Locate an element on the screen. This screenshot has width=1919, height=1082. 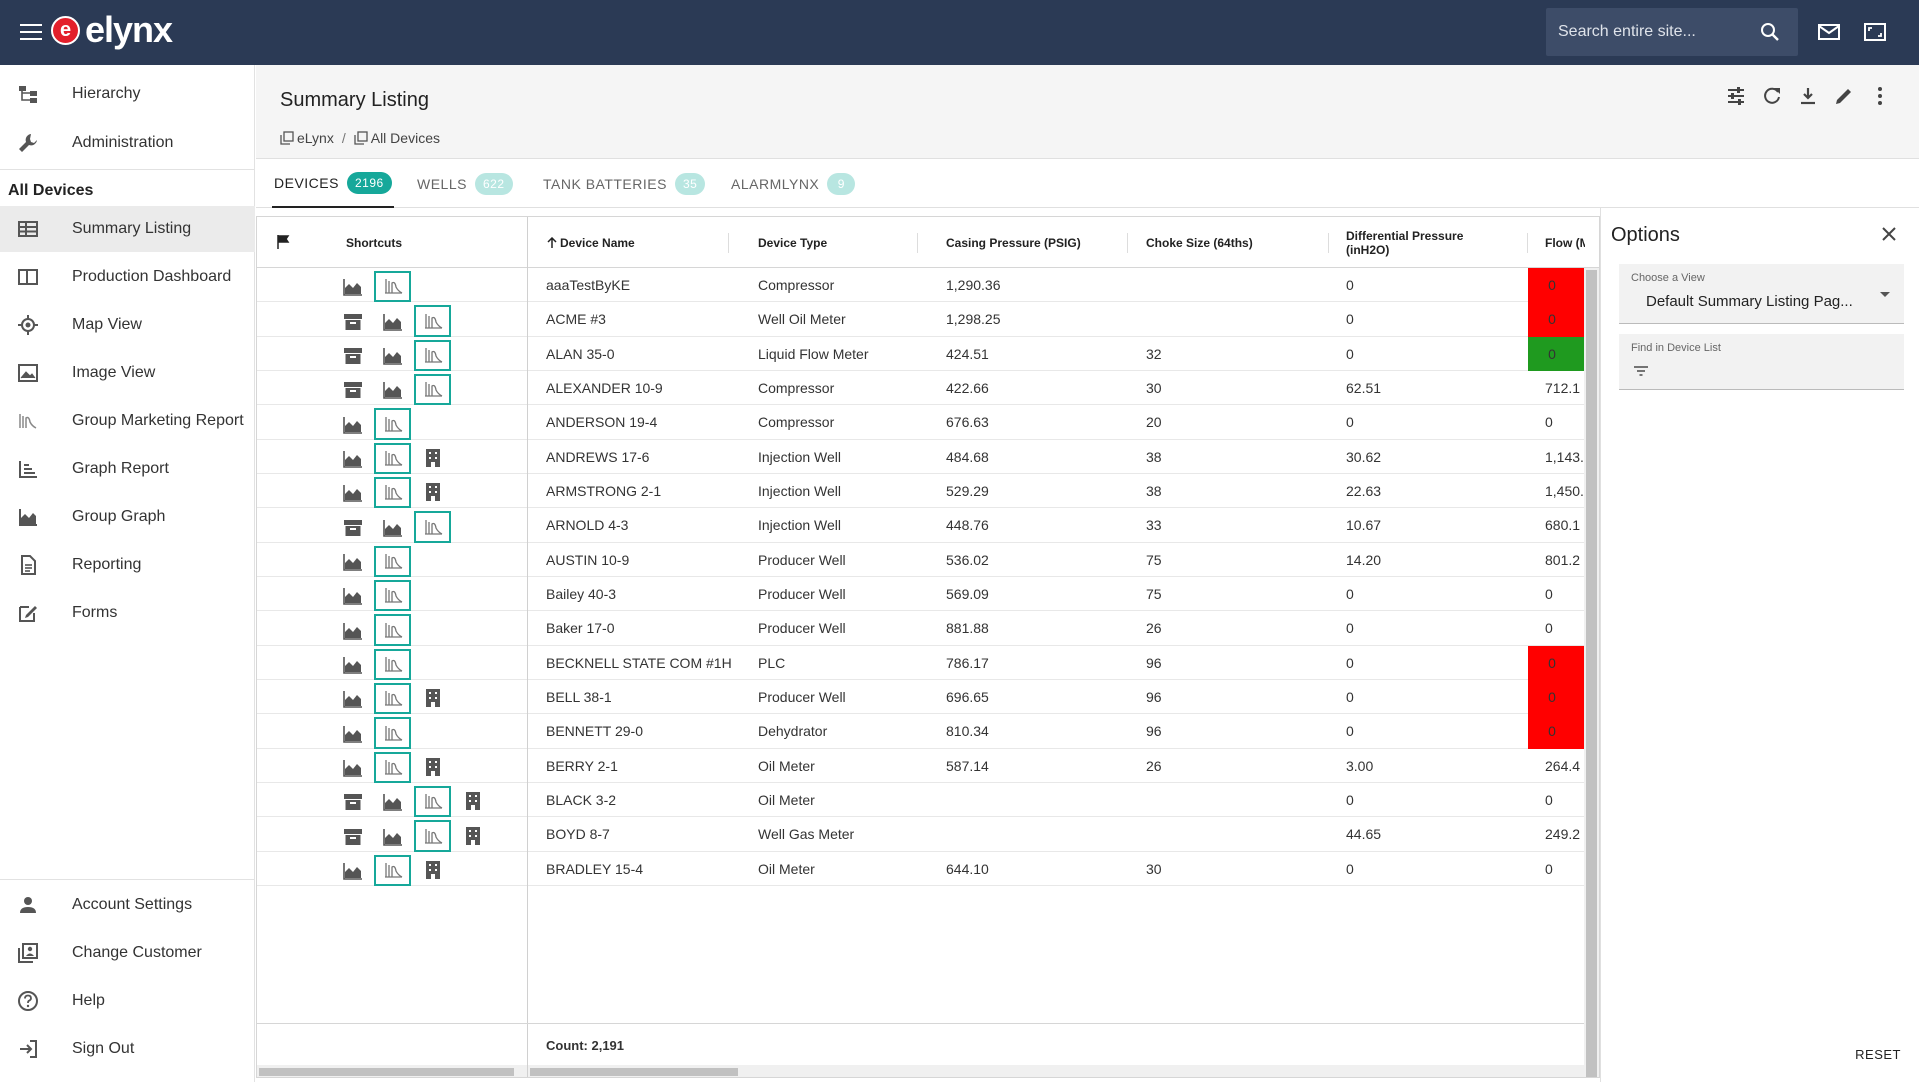
cell-device-name: BLACK 3-2 is located at coordinates (581, 800).